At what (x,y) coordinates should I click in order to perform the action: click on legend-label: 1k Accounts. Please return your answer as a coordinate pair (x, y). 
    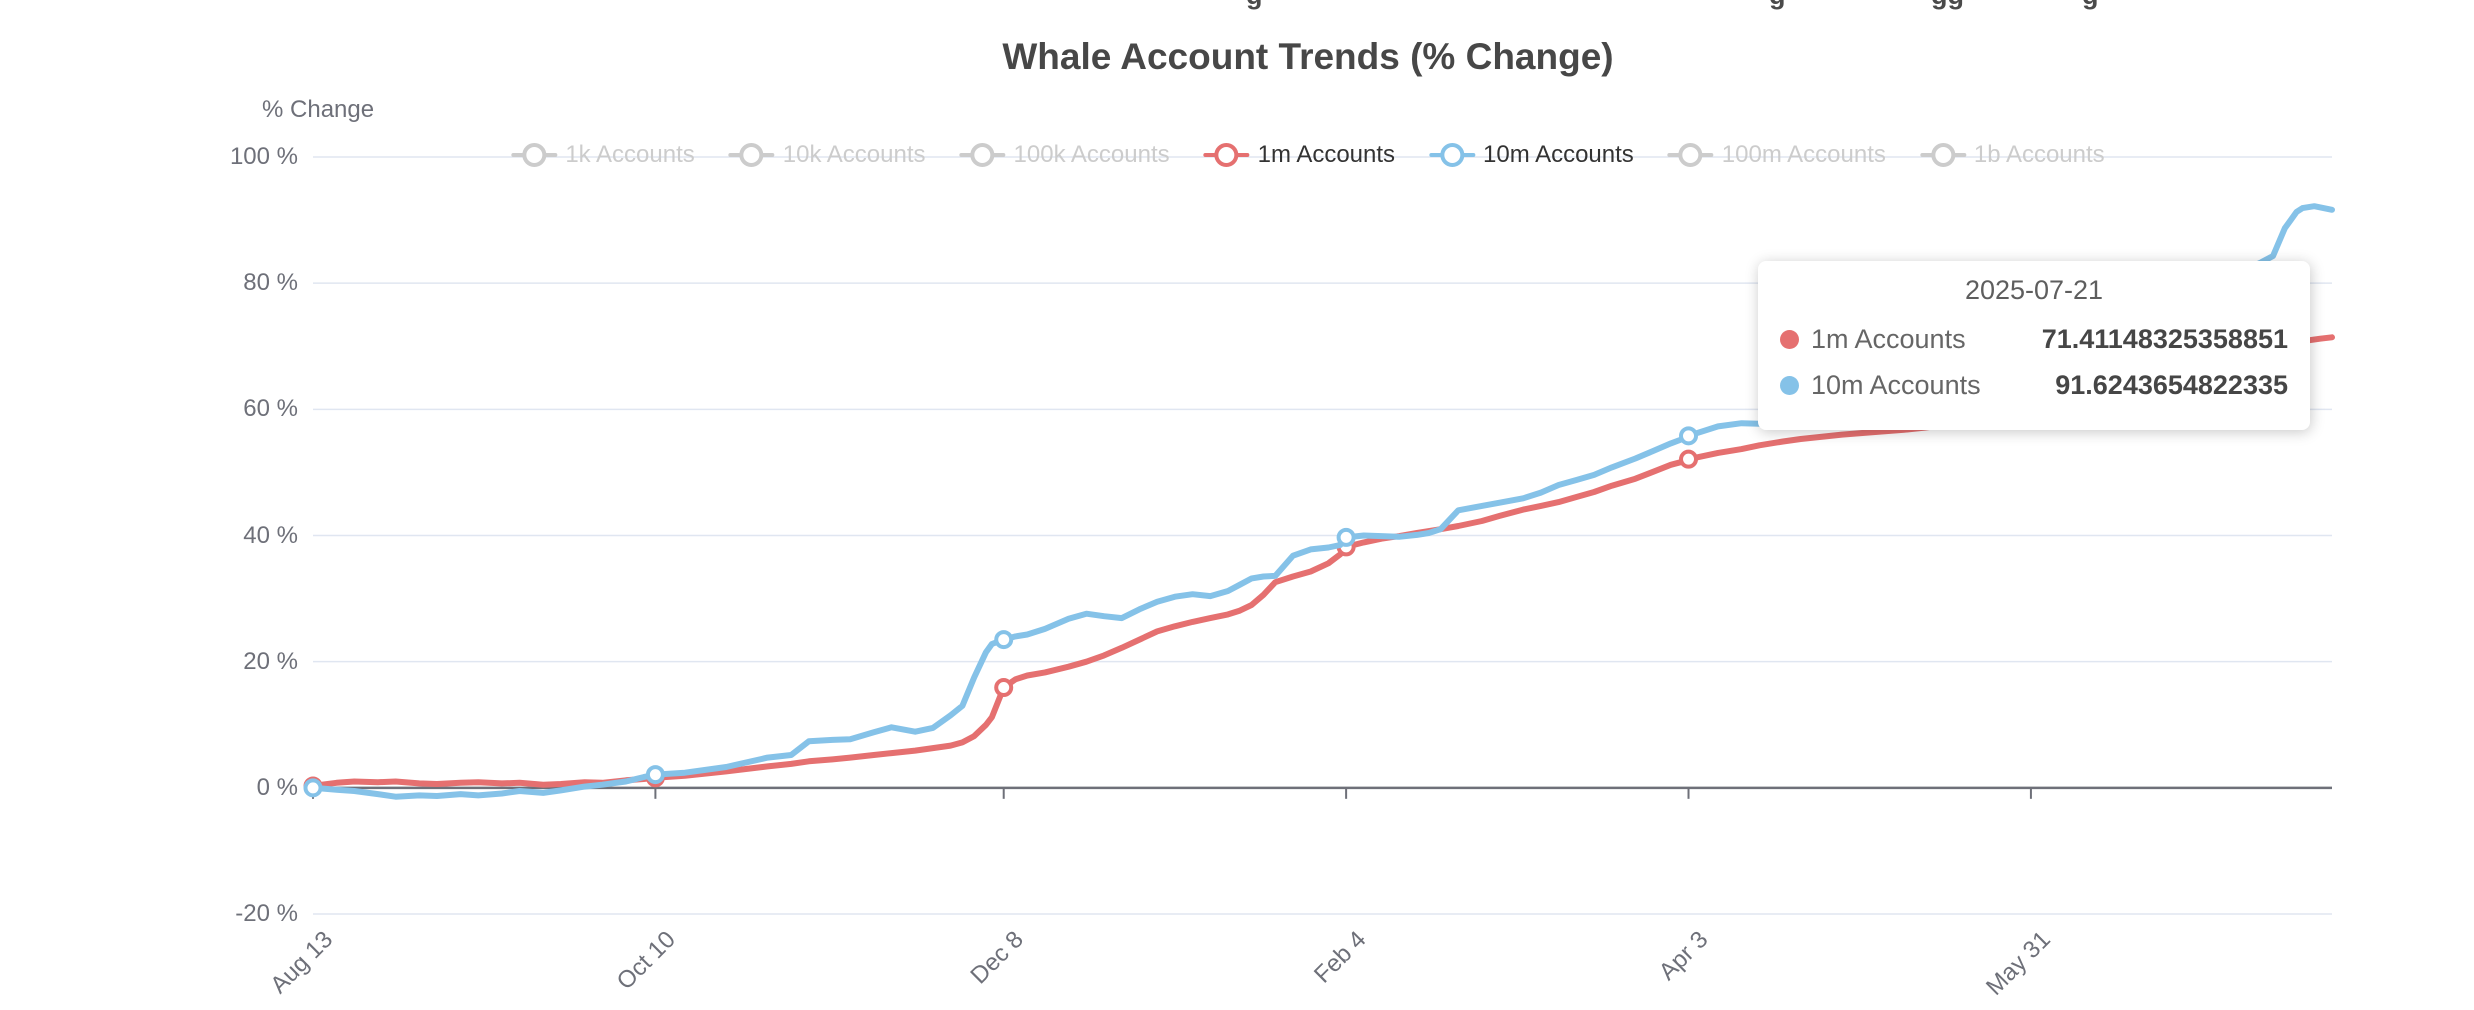
    Looking at the image, I should click on (630, 154).